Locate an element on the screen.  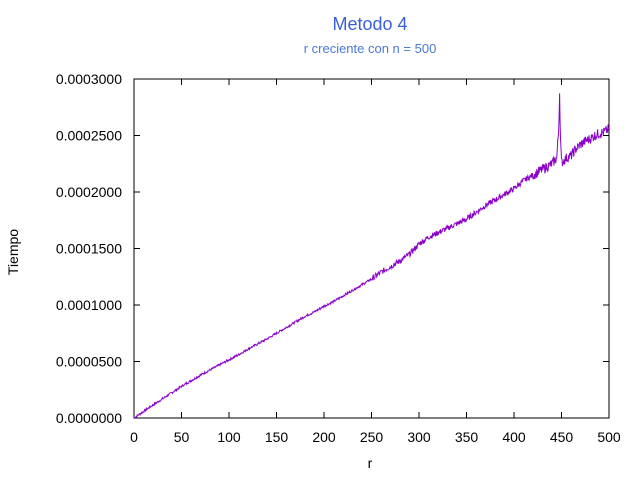
x-tick-label: 450 is located at coordinates (562, 437).